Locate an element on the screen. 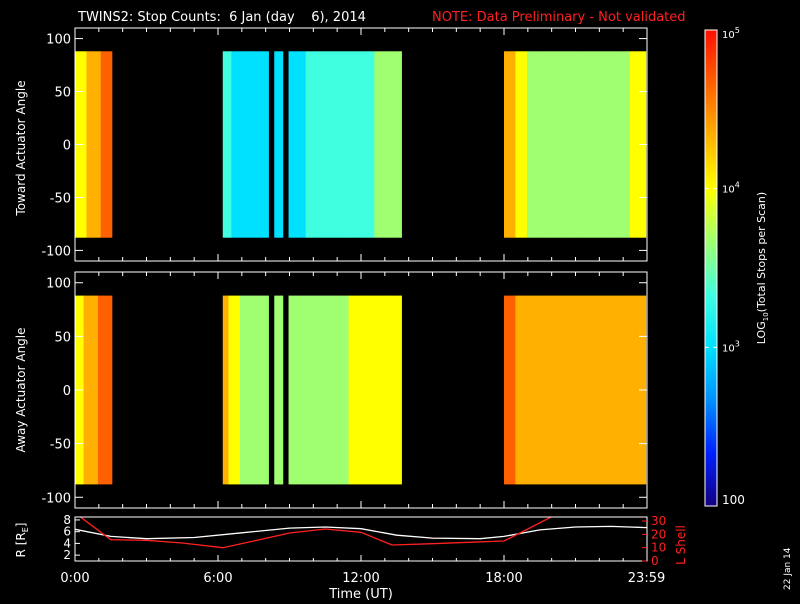  orbit-y2-tick-label: 30 is located at coordinates (658, 521).